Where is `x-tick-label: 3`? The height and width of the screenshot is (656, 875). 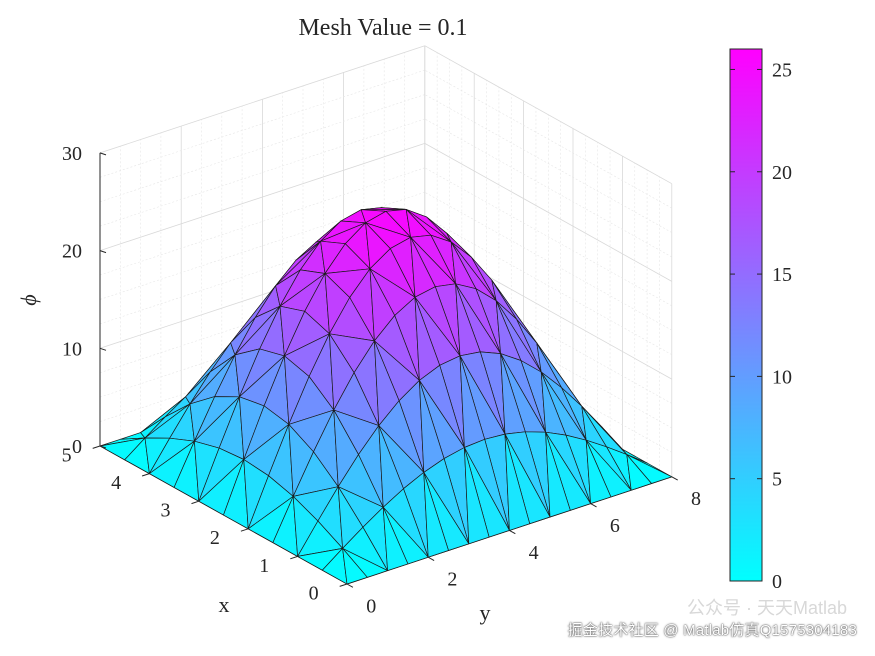 x-tick-label: 3 is located at coordinates (165, 511).